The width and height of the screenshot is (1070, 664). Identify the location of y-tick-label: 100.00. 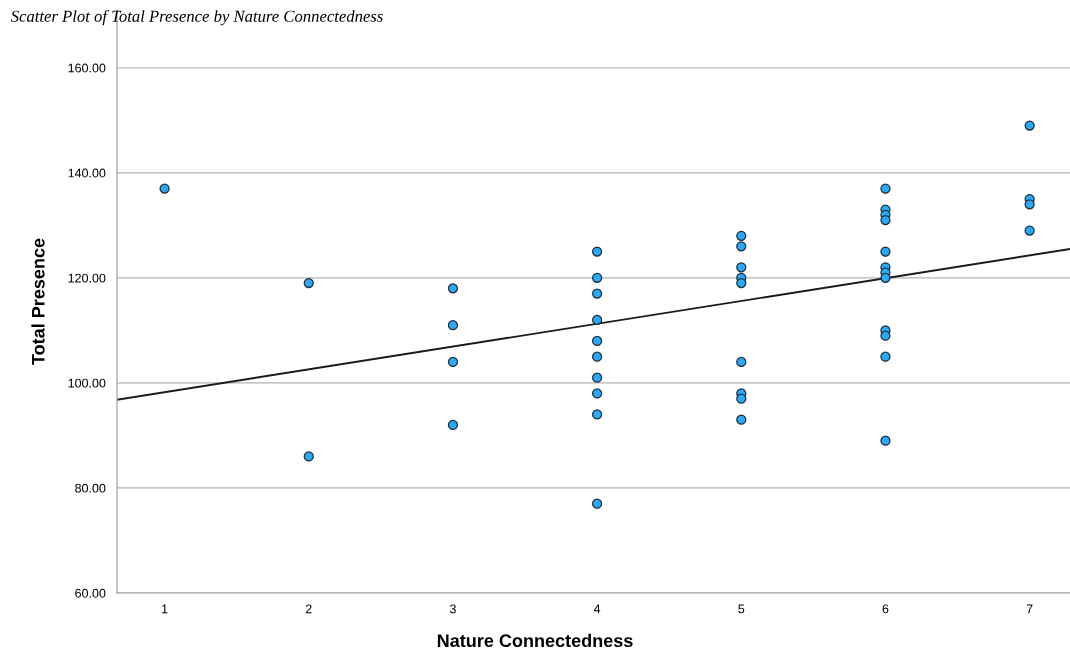
(87, 383).